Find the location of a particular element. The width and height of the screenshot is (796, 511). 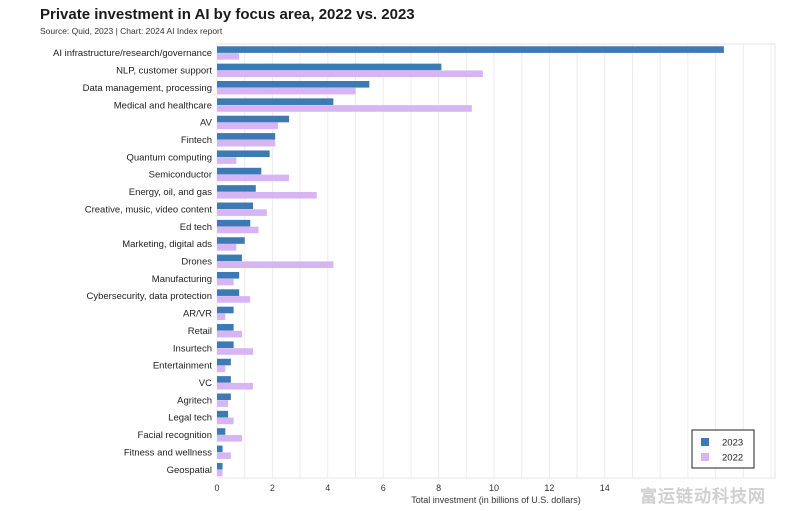

category-label: Geospatial is located at coordinates (189, 470).